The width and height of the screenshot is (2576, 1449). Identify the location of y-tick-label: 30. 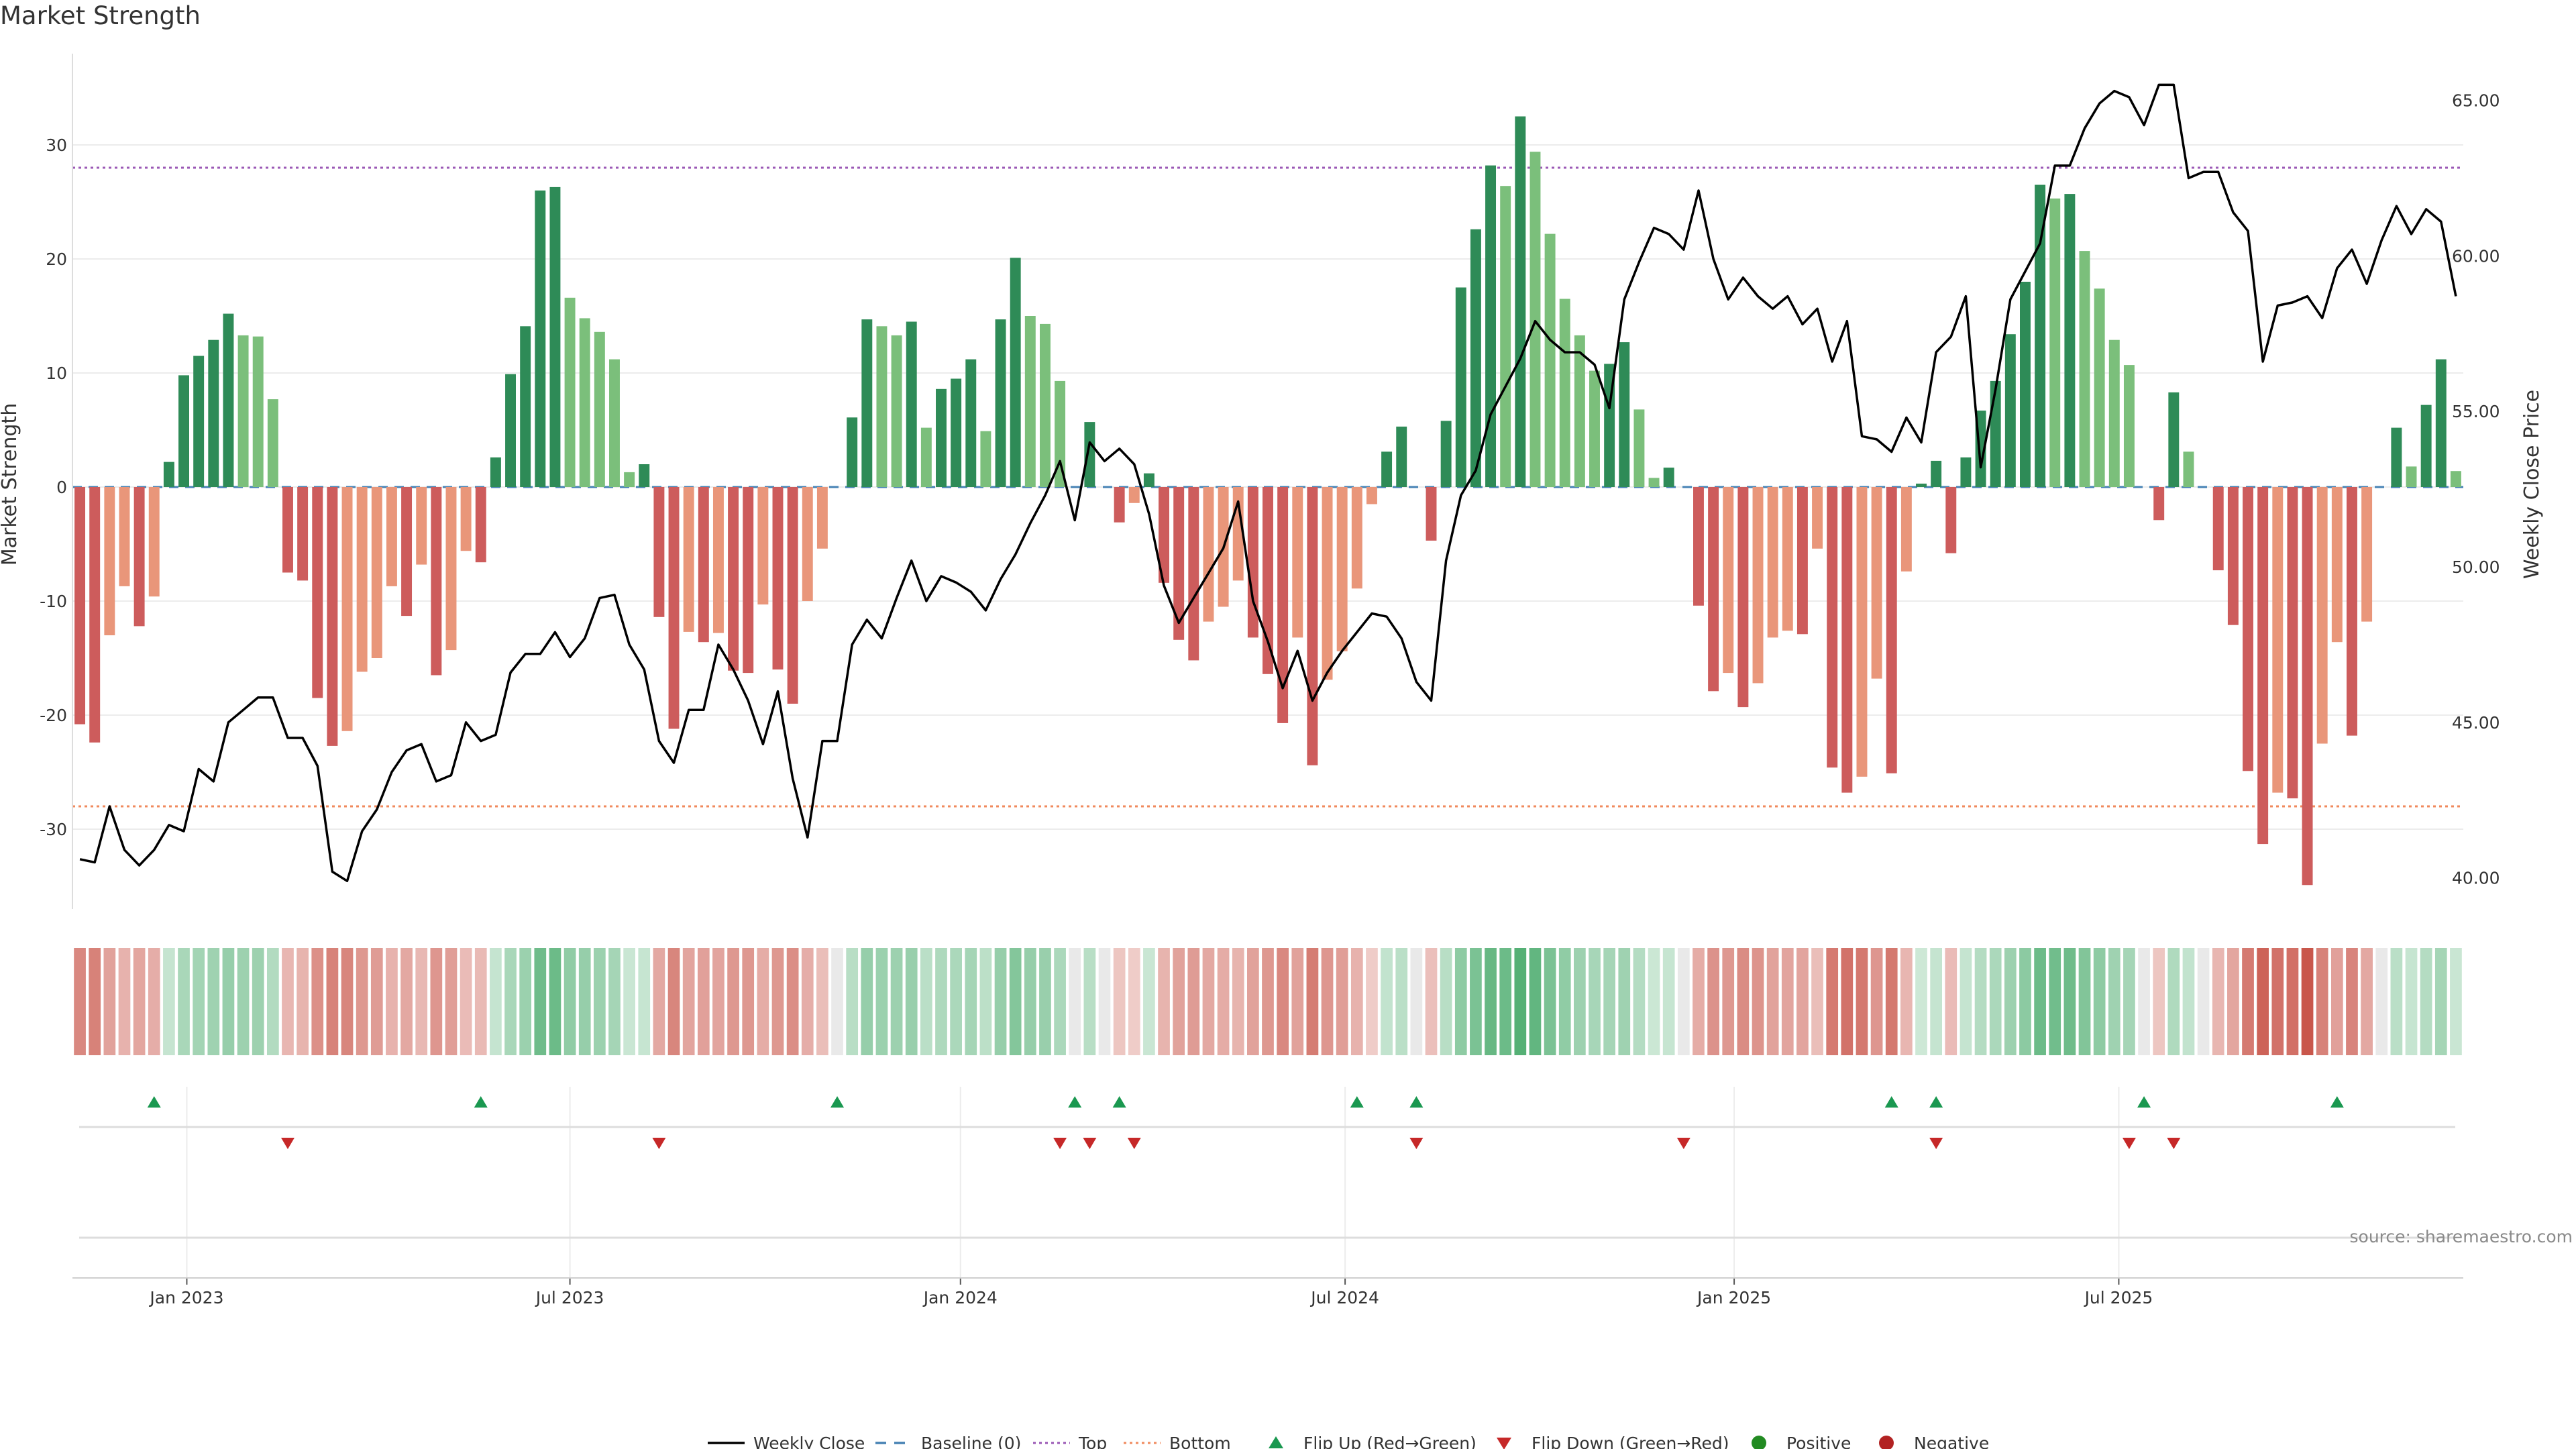
(56, 145).